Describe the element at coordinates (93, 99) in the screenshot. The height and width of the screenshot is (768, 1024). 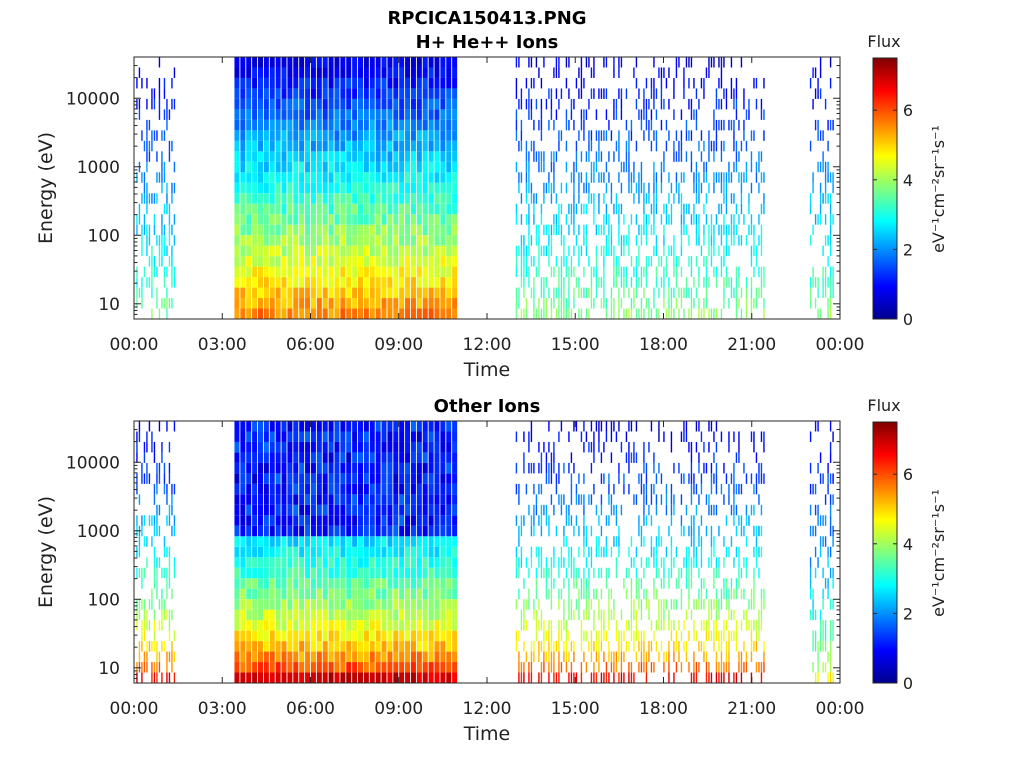
I see `y-tick-label: 10000` at that location.